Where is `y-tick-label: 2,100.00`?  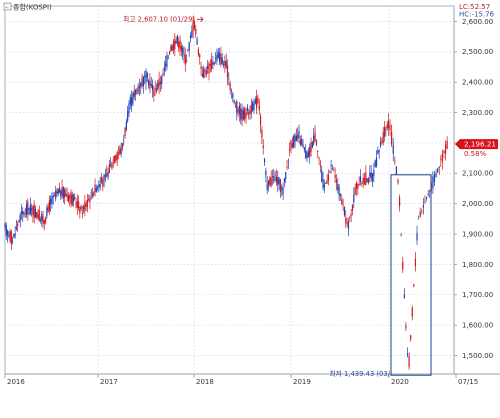
y-tick-label: 2,100.00 is located at coordinates (477, 174).